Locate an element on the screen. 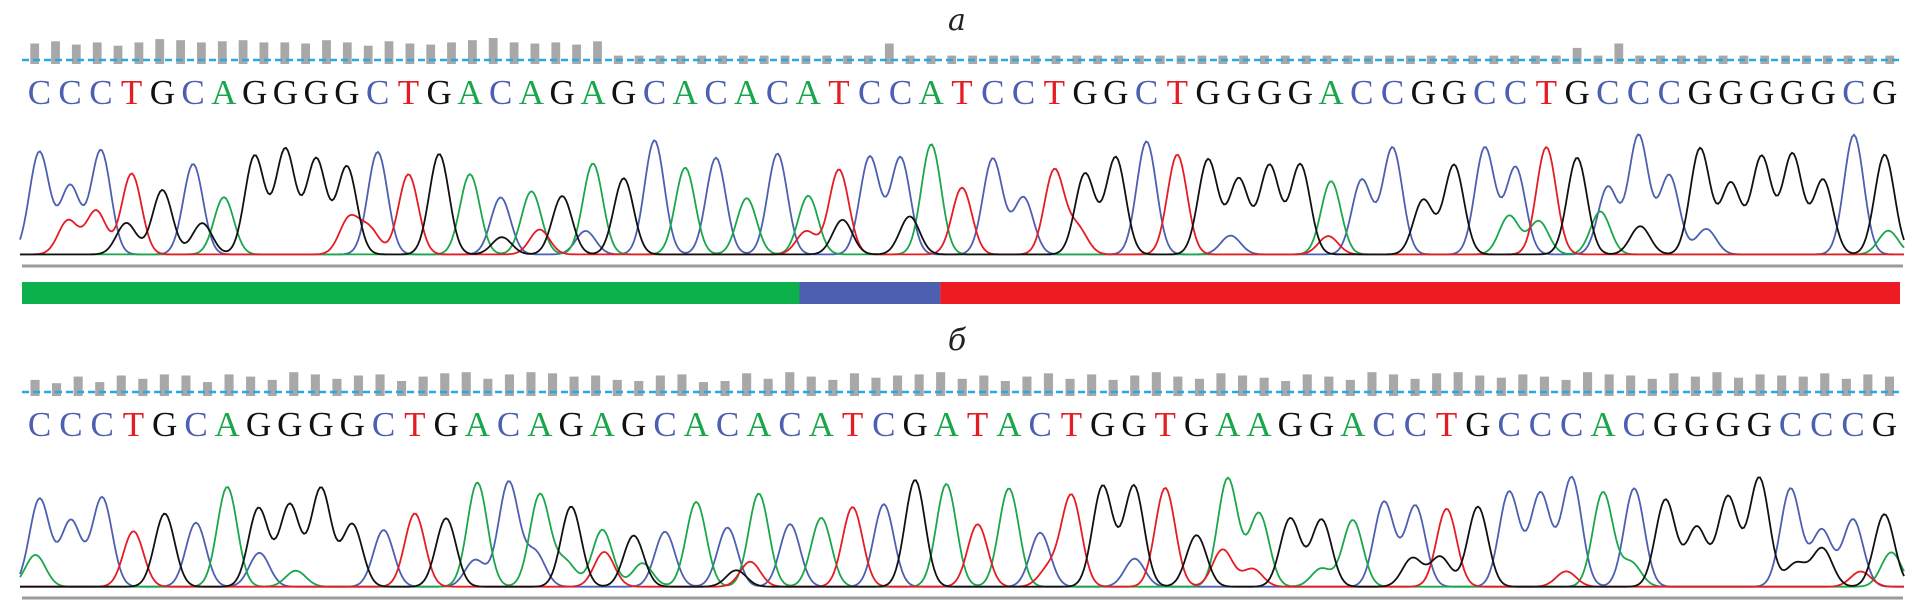 The width and height of the screenshot is (1915, 612). panel-b-quality-bars is located at coordinates (962, 384).